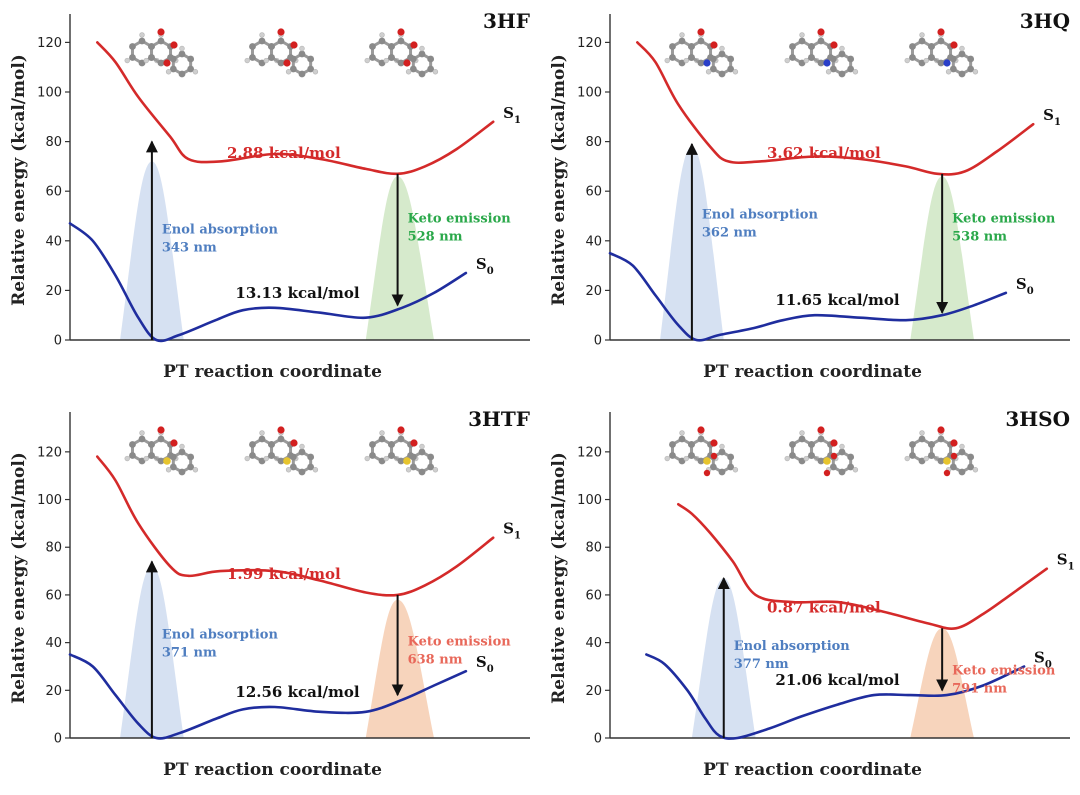 This screenshot has width=1080, height=795. What do you see at coordinates (824, 153) in the screenshot?
I see `s1-barrier-label: 3.62 kcal/mol` at bounding box center [824, 153].